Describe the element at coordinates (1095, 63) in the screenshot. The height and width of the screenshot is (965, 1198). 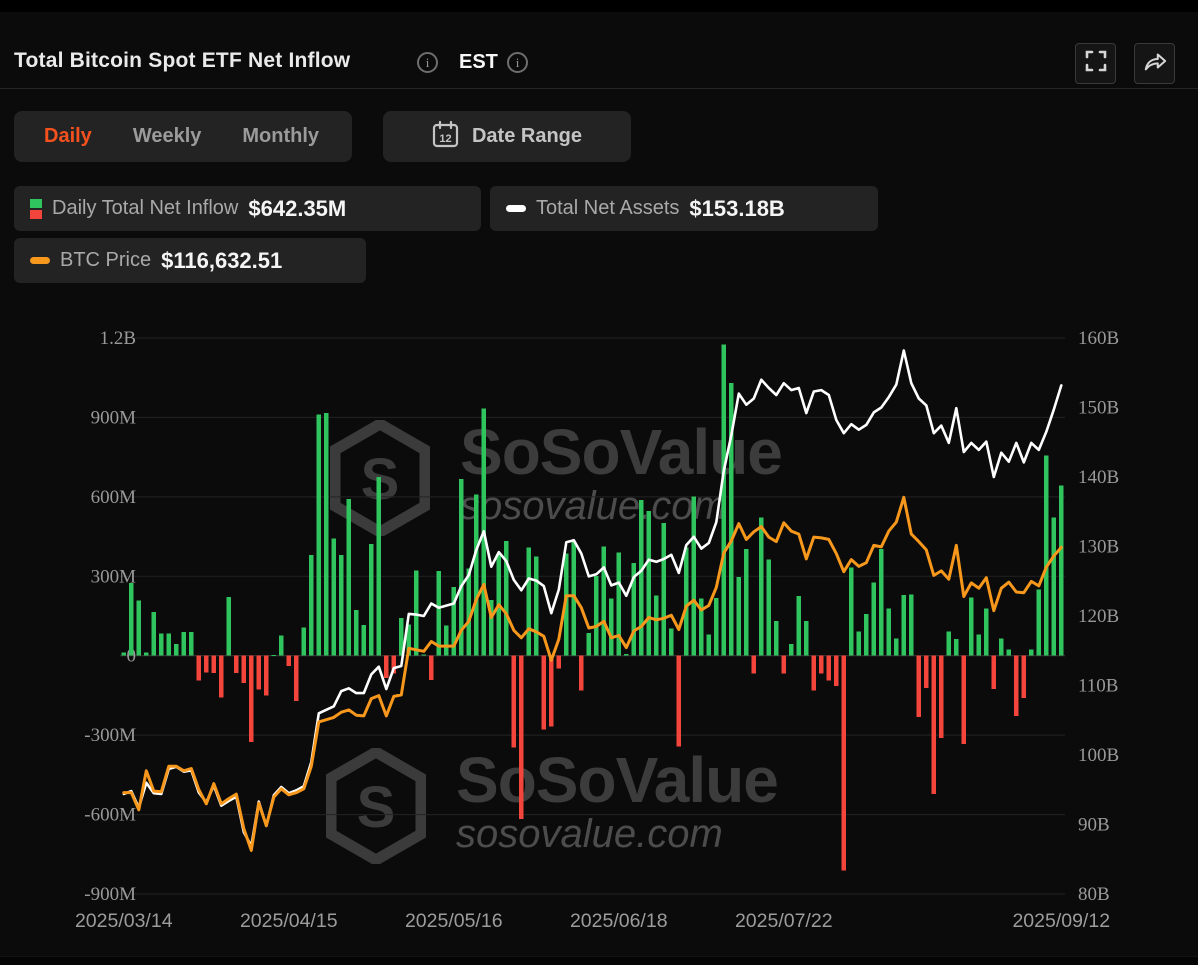
I see `fullscreen-button` at that location.